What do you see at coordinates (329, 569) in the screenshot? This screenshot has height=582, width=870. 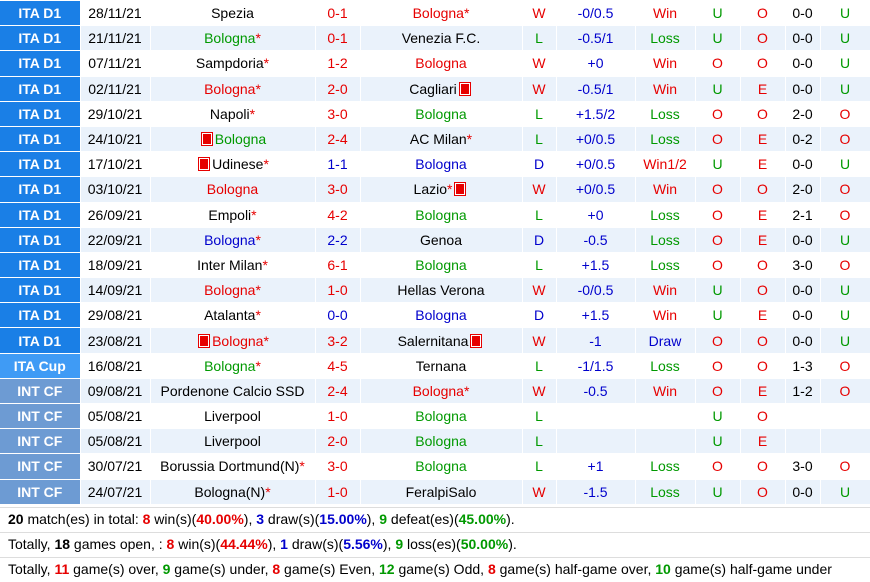 I see `summary-text: game(s) Even,` at bounding box center [329, 569].